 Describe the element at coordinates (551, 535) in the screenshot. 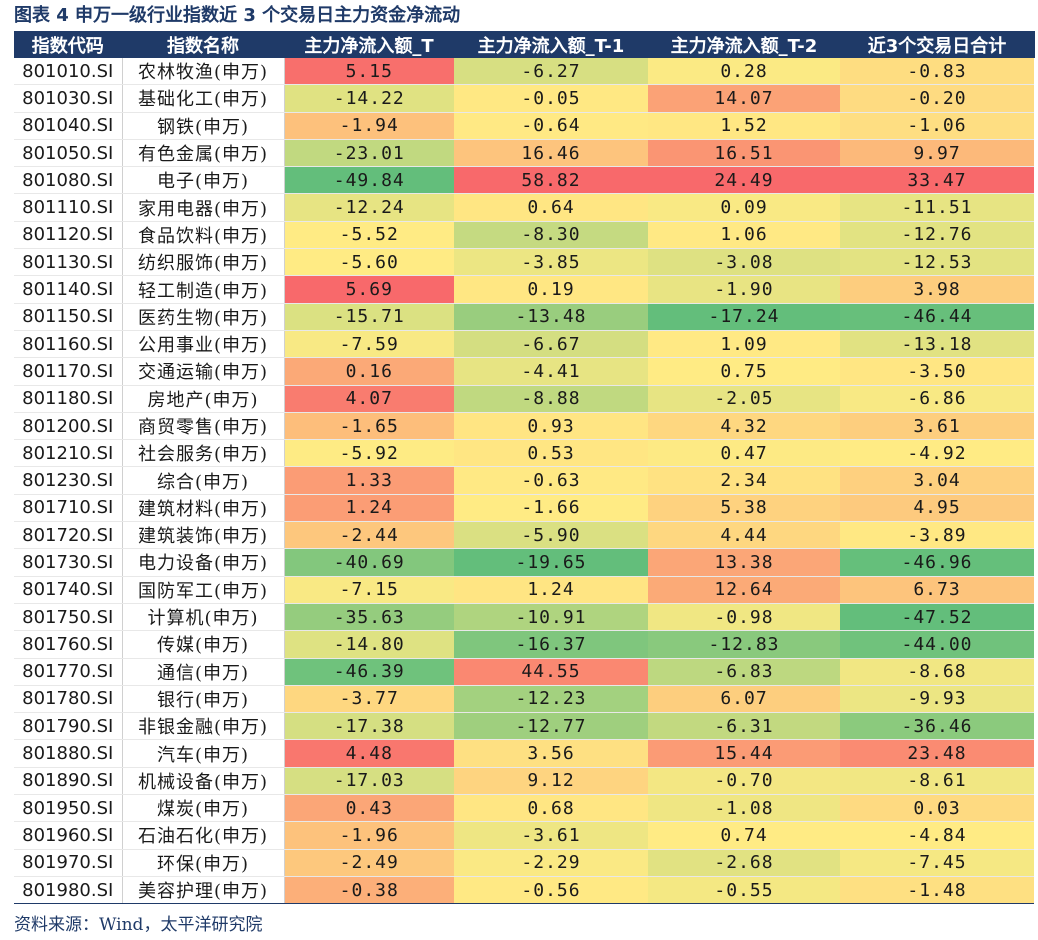

I see `cell-inflow-t1: -5.90` at that location.